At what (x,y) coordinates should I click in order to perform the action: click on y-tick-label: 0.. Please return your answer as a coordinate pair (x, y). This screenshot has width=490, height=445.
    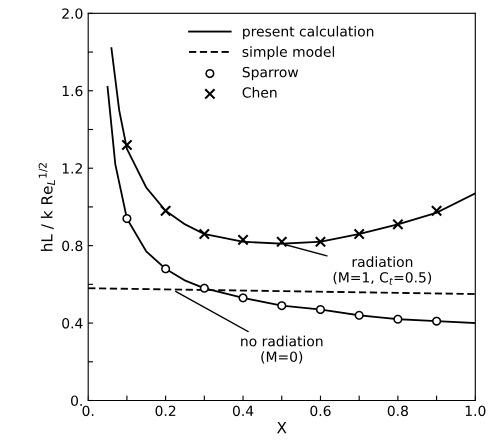
    Looking at the image, I should click on (76, 400).